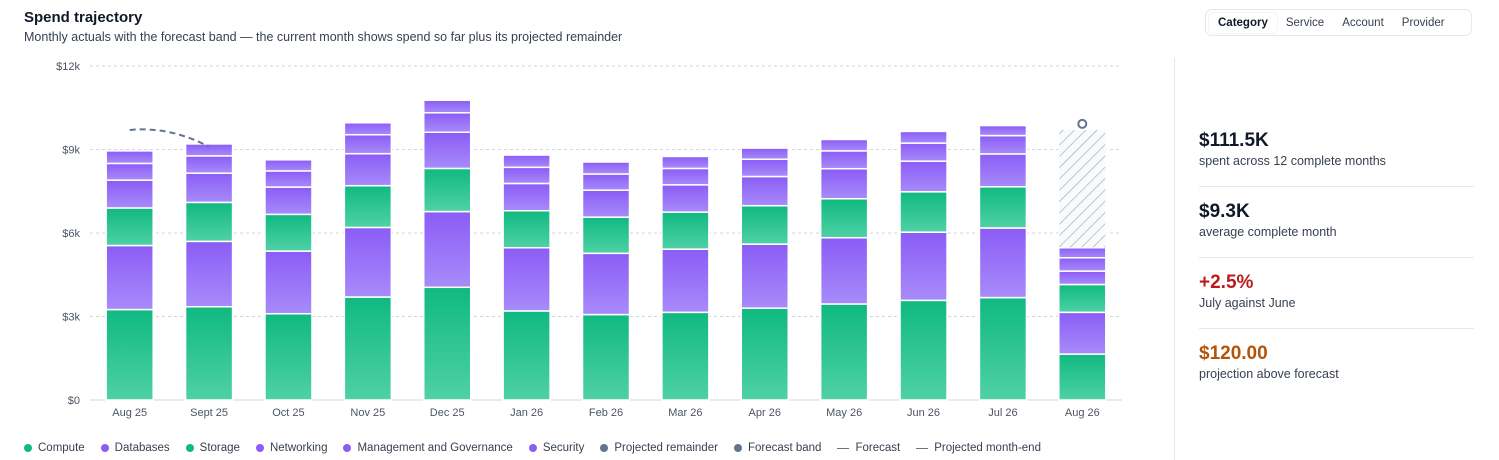  Describe the element at coordinates (1174, 259) in the screenshot. I see `panel-divider` at that location.